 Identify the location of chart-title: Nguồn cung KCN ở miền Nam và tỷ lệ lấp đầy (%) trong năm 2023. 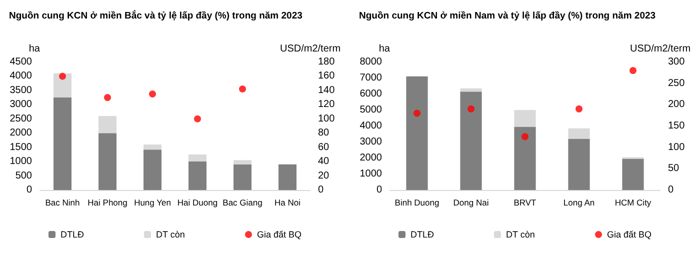
(507, 16).